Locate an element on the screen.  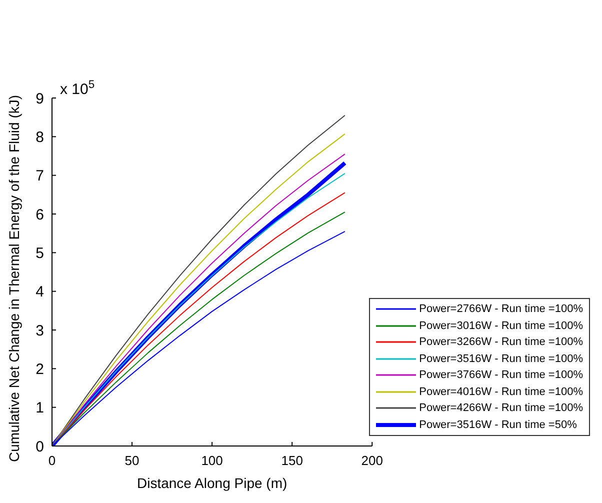
y-axis-title: Cumulative Net Change in Thermal Energy of the Fluid (kJ) is located at coordinates (14, 278).